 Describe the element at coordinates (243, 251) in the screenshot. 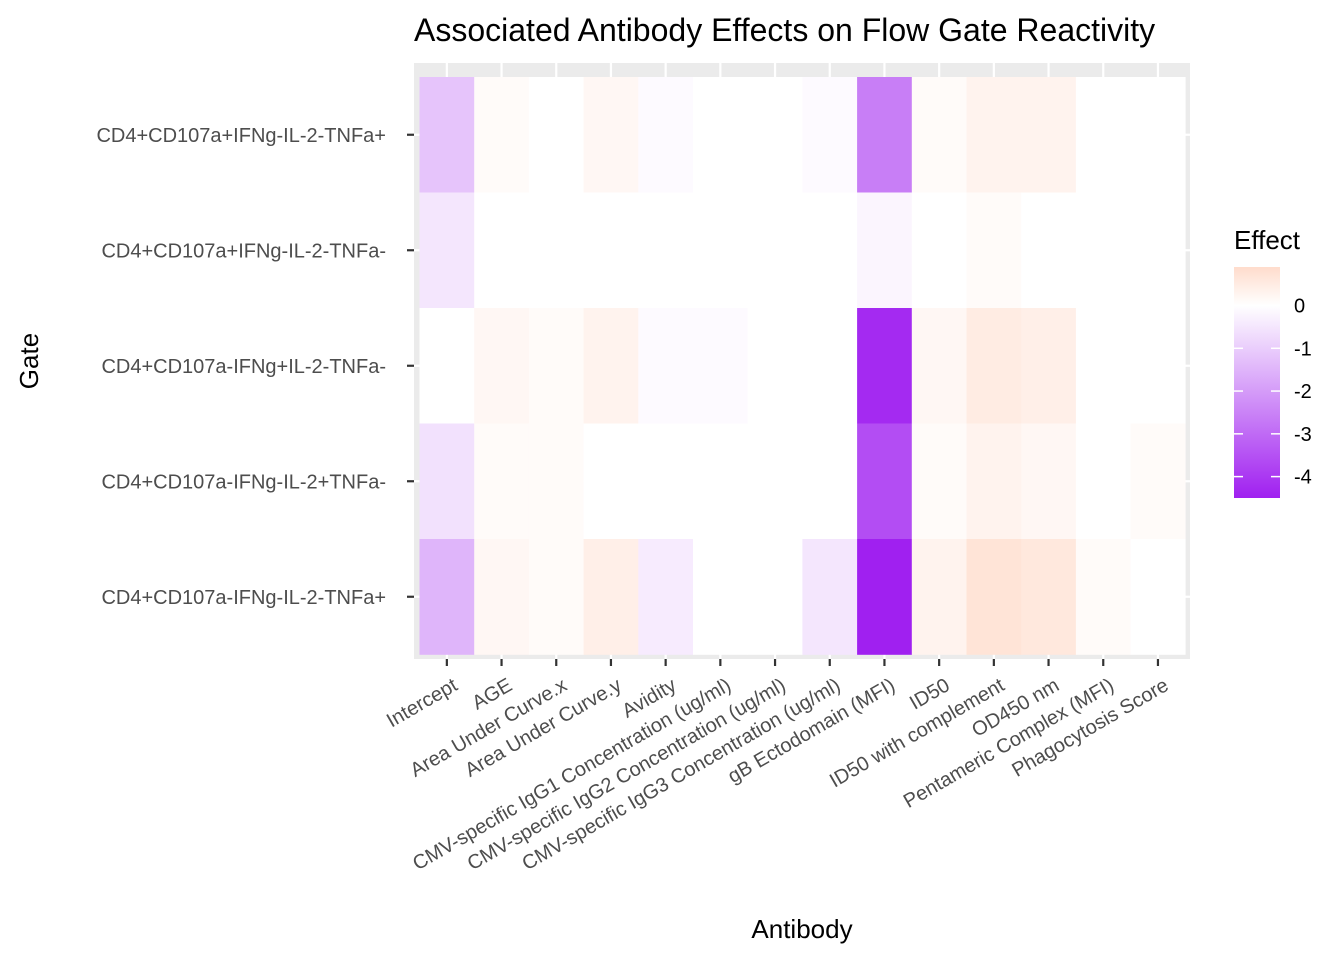

I see `y-tick-label: CD4+CD107a+IFNg-IL-2-TNFa-` at that location.